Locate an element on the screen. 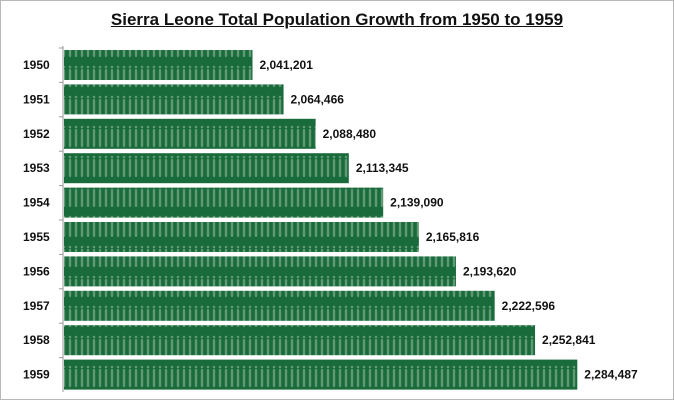 This screenshot has height=400, width=674. y-tick-label: 1959 is located at coordinates (36, 375).